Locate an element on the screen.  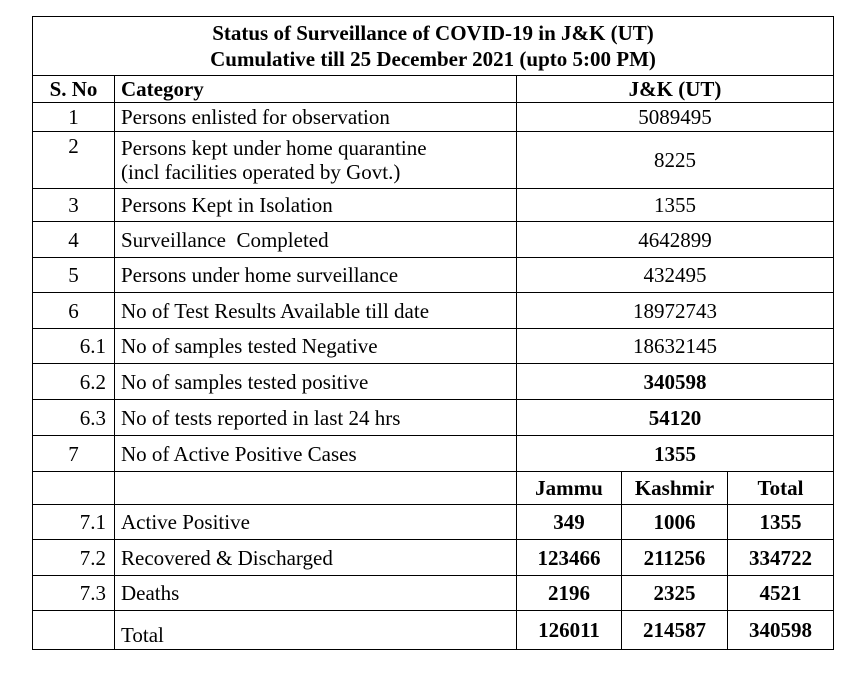
table-row: 7.1 Active Positive 349 1006 1355 is located at coordinates (433, 522).